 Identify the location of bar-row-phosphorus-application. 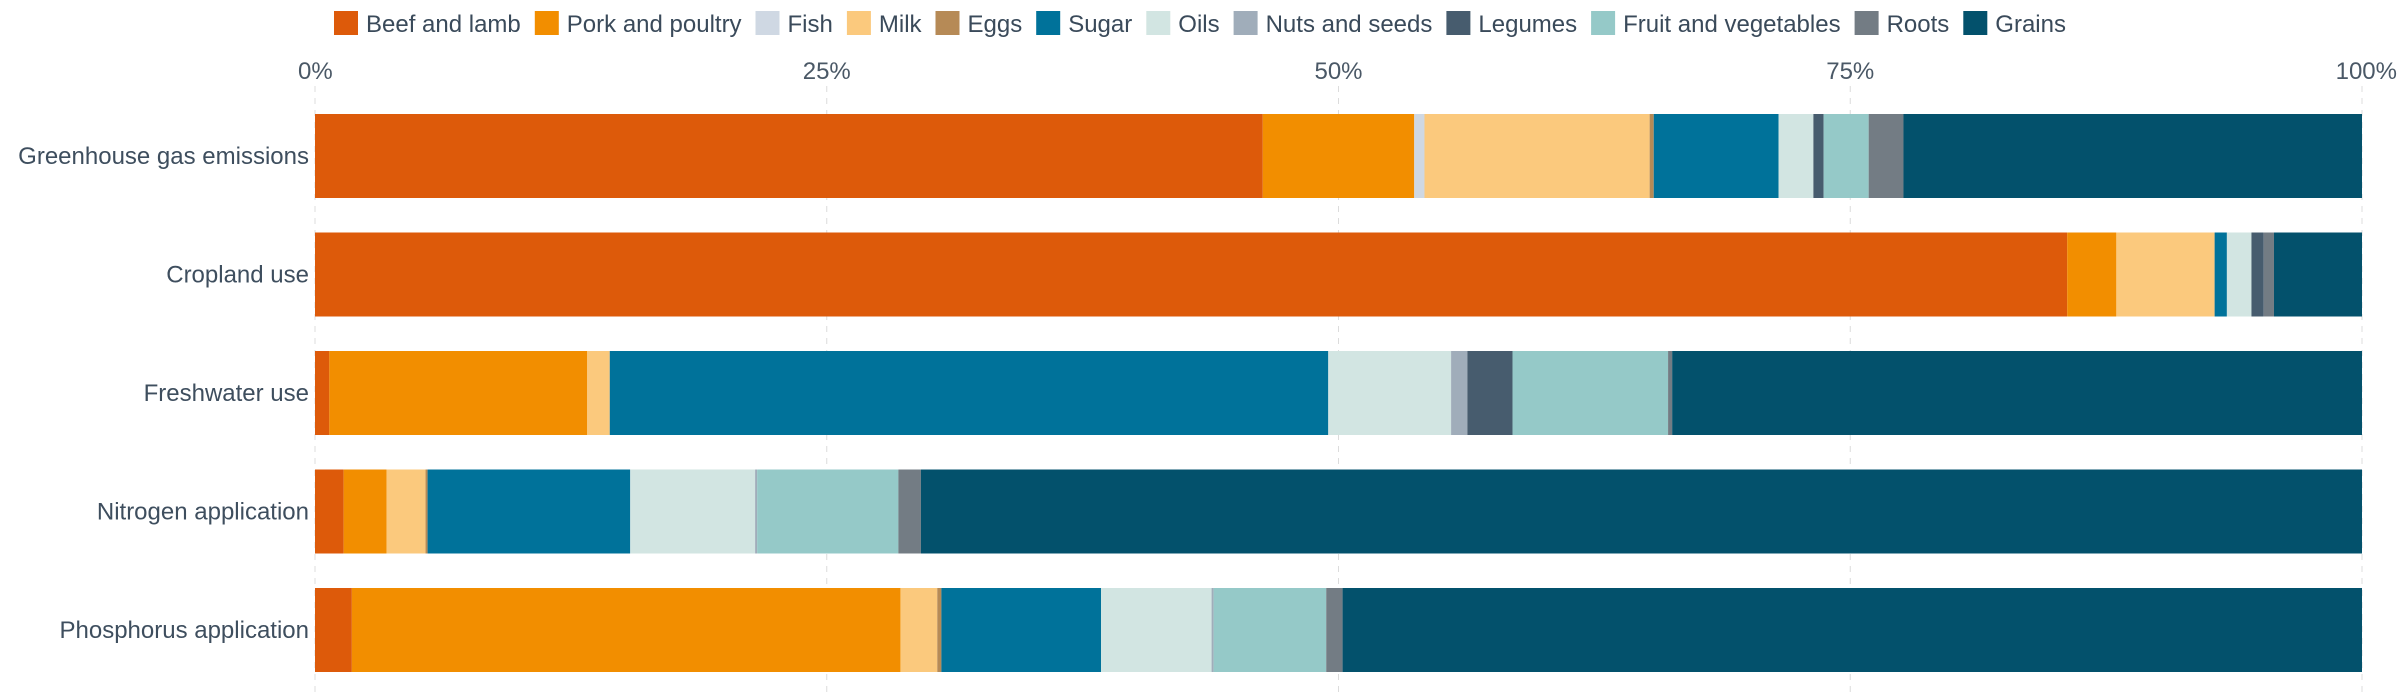
(1338, 630).